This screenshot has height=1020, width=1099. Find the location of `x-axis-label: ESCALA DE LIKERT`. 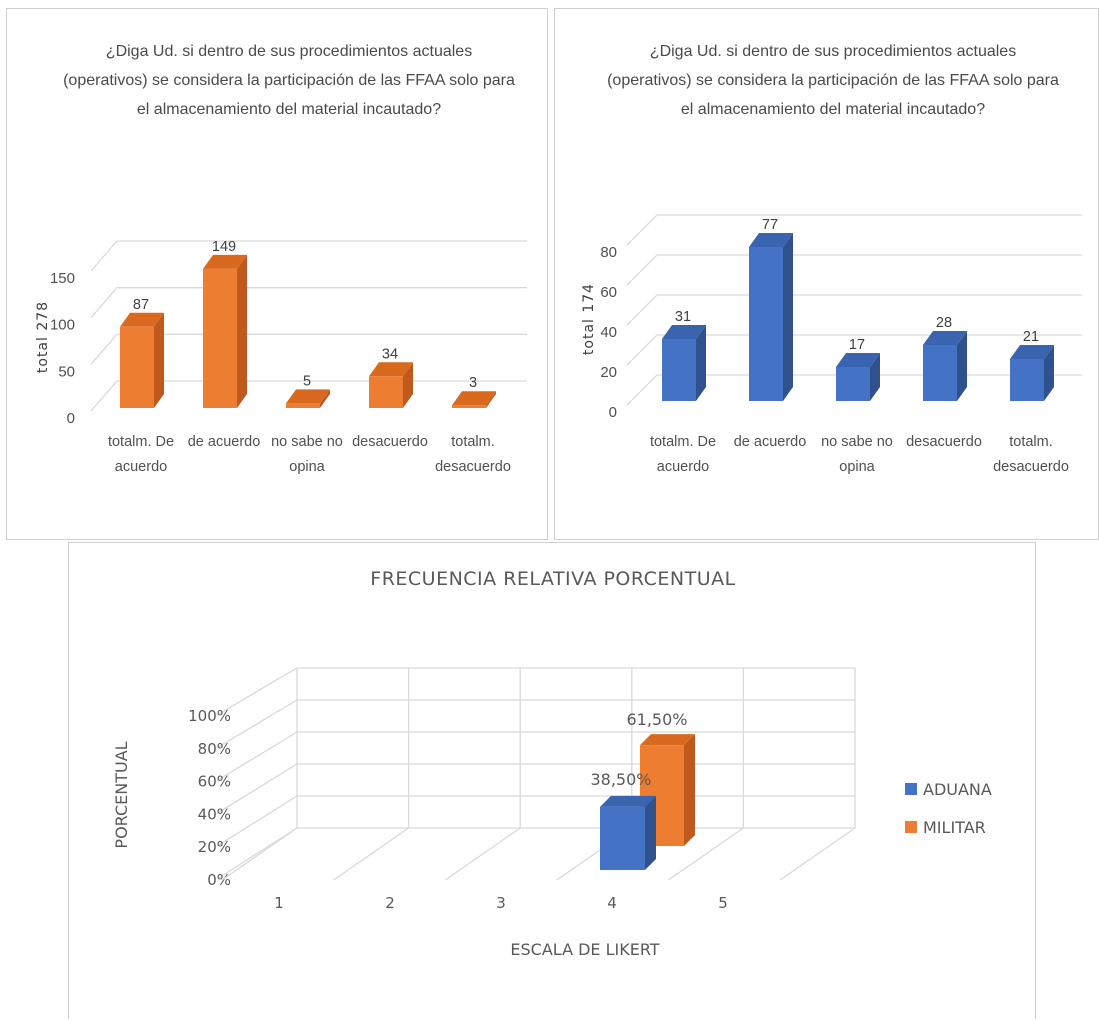

x-axis-label: ESCALA DE LIKERT is located at coordinates (584, 949).